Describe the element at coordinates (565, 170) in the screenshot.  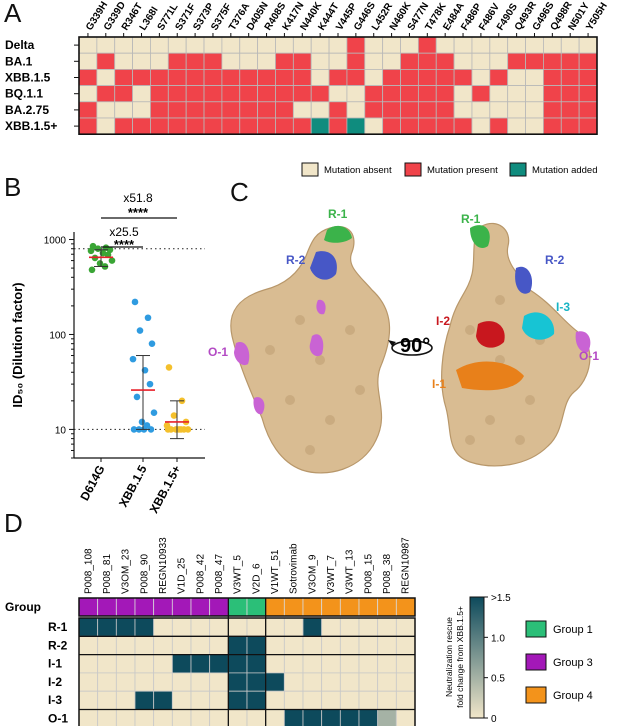
I see `legend-a-label: Mutation added` at that location.